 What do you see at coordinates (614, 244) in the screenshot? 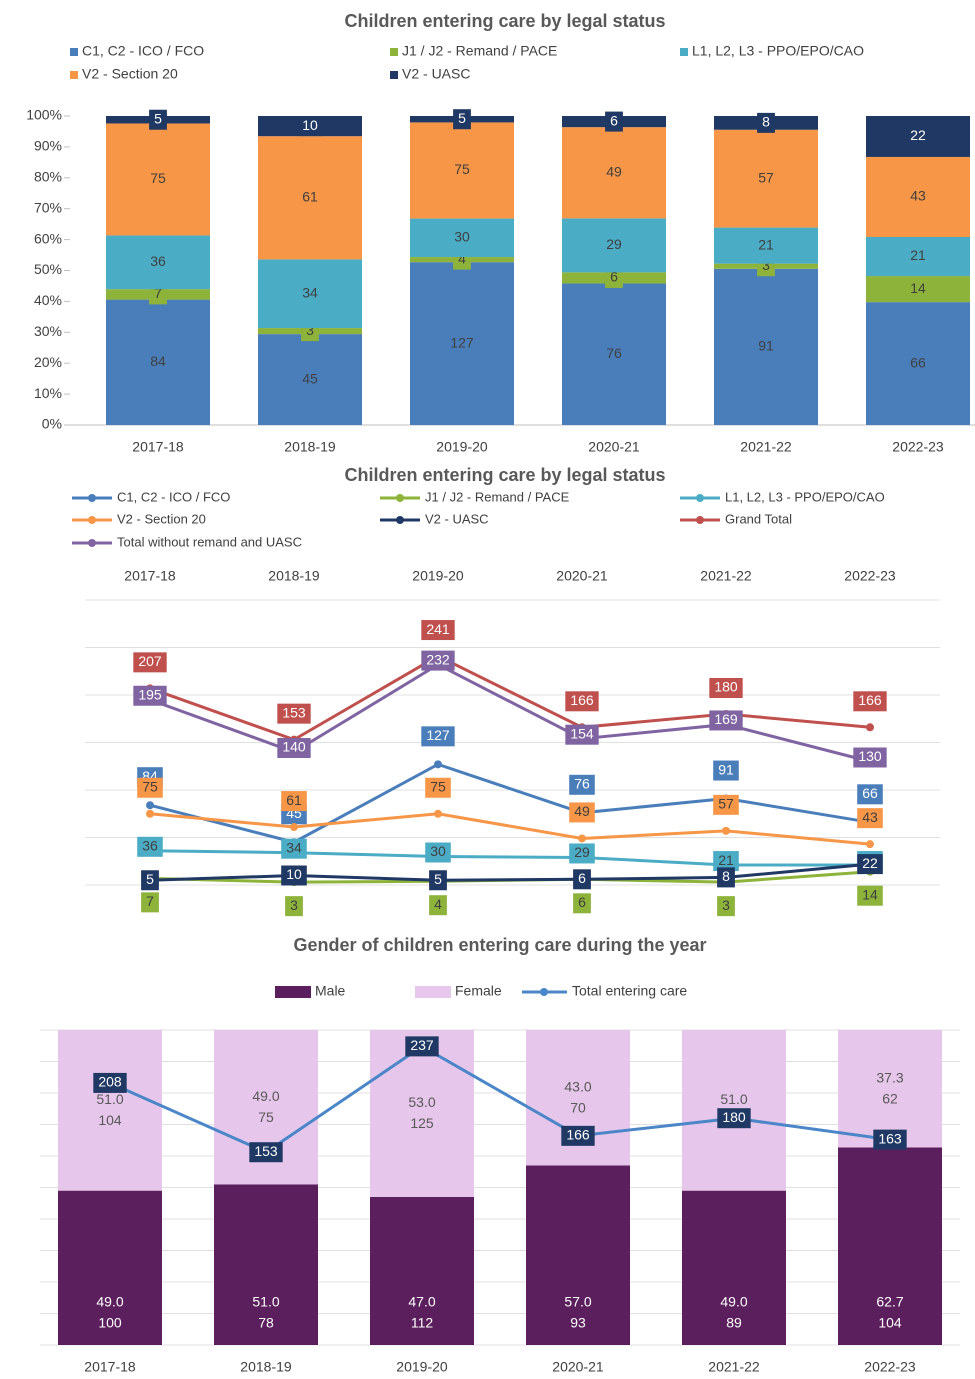
I see `data-label: 29` at bounding box center [614, 244].